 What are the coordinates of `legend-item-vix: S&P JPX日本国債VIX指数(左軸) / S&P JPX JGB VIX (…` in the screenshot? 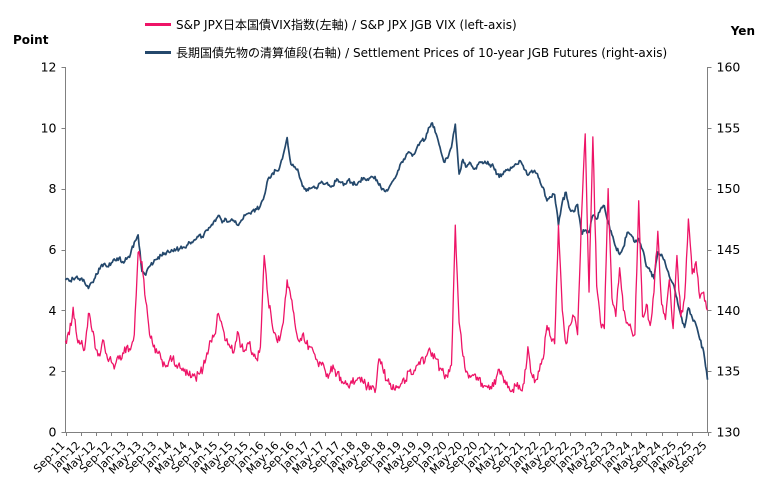 It's located at (406, 24).